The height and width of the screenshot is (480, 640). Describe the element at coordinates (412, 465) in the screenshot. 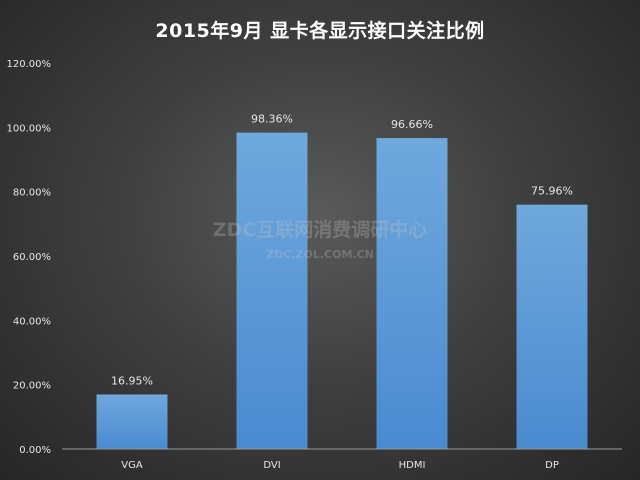

I see `x-category-label: HDMI` at that location.